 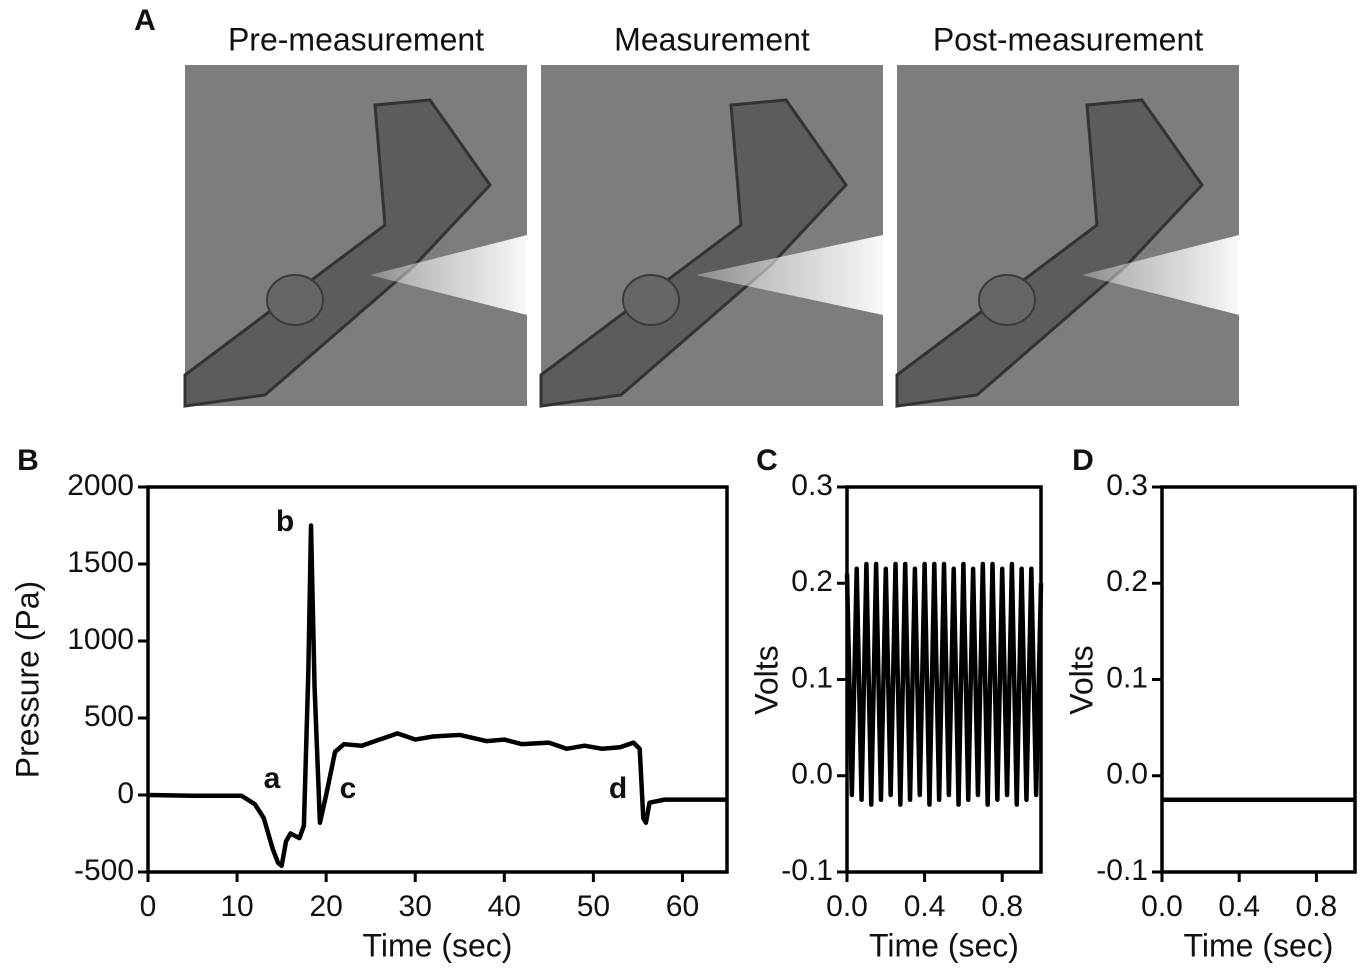 I want to click on x-tick-label: 40, so click(x=504, y=906).